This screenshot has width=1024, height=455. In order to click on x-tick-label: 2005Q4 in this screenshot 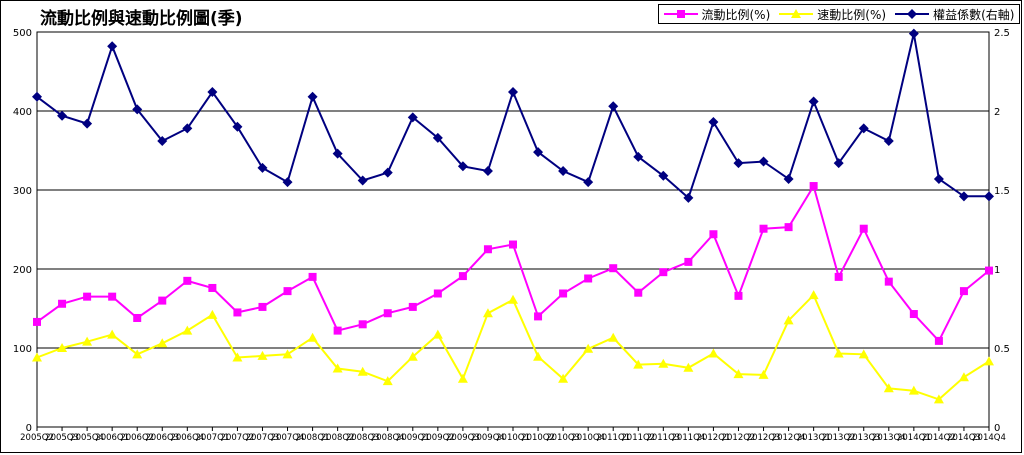, I will do `click(87, 438)`.